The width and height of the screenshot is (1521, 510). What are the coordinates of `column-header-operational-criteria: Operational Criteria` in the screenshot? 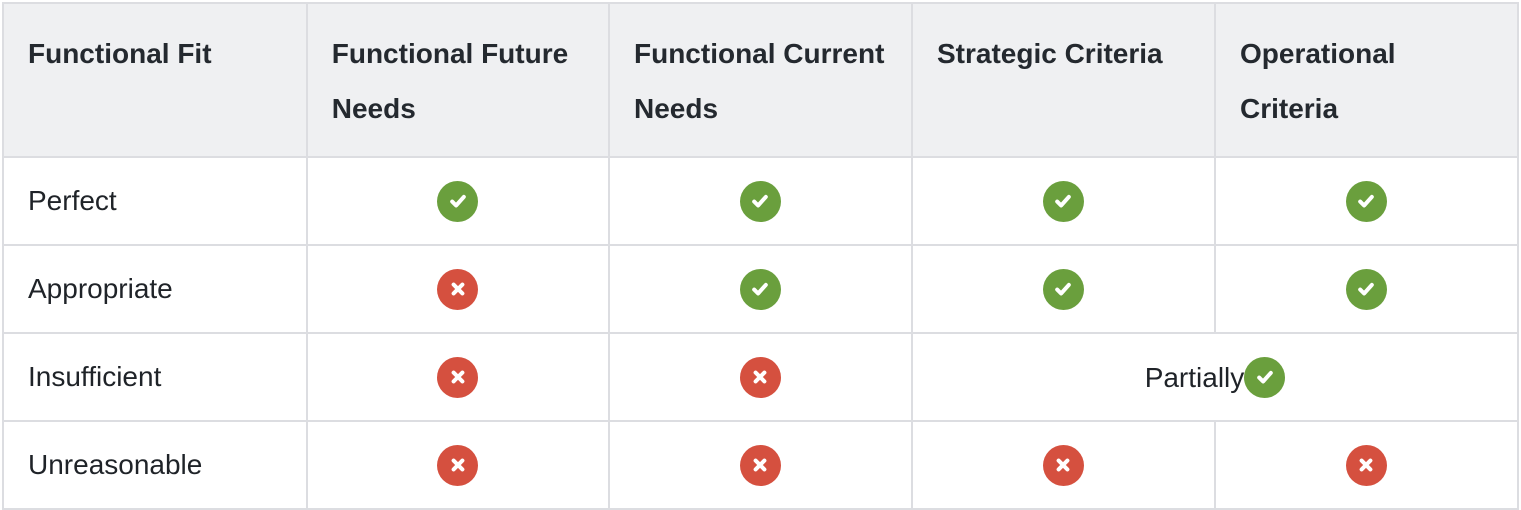 It's located at (1366, 80).